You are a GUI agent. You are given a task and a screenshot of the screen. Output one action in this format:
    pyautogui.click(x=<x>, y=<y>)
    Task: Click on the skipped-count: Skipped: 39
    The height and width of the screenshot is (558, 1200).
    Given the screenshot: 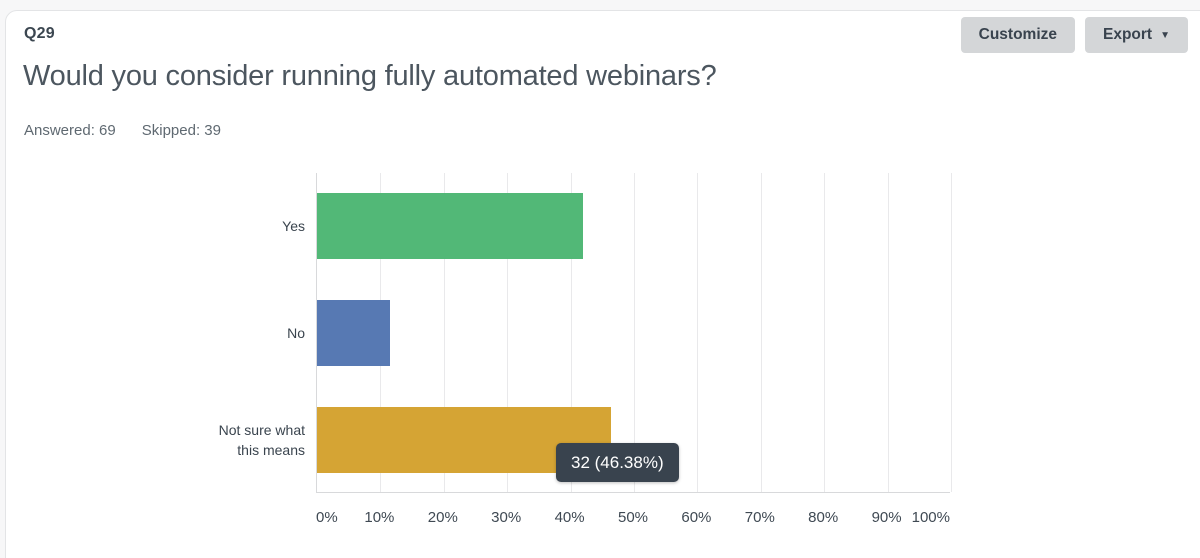 What is the action you would take?
    pyautogui.click(x=181, y=130)
    